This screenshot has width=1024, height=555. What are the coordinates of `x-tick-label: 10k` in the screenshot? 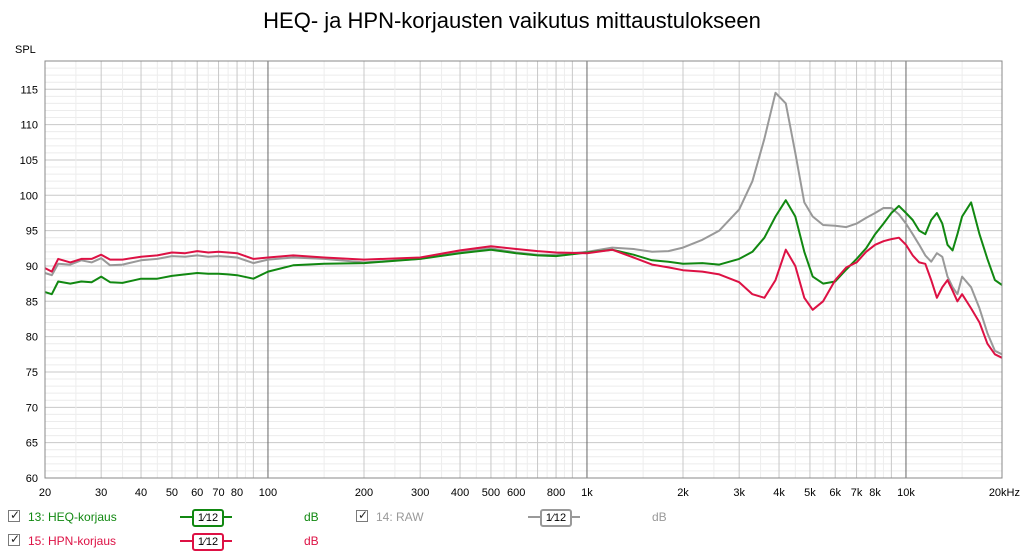 It's located at (906, 493).